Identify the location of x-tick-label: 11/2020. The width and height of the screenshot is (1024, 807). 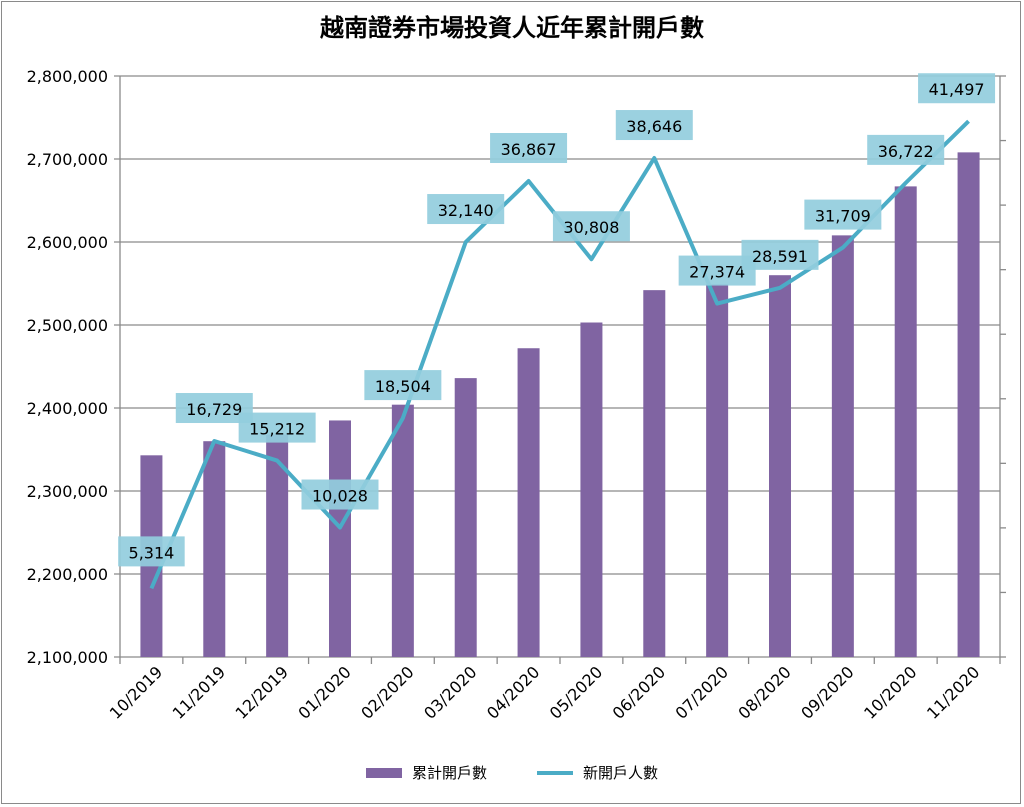
(953, 692).